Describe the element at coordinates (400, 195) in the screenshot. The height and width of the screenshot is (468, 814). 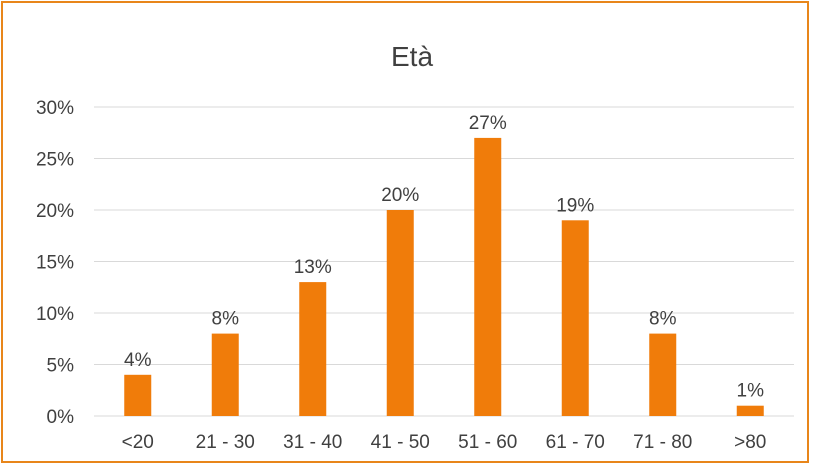
I see `data-label: 20%` at that location.